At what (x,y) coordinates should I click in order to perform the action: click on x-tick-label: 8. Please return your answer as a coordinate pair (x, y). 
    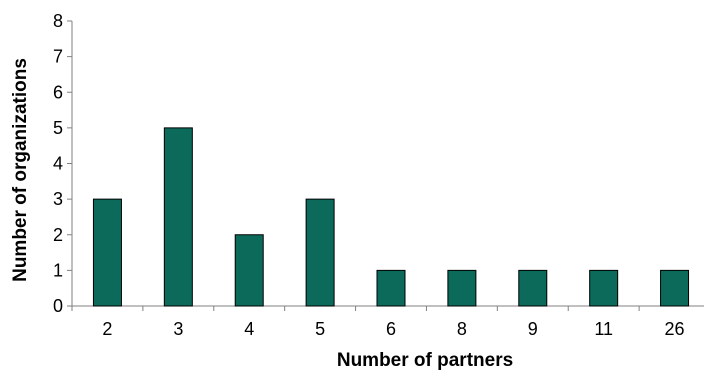
    Looking at the image, I should click on (462, 329).